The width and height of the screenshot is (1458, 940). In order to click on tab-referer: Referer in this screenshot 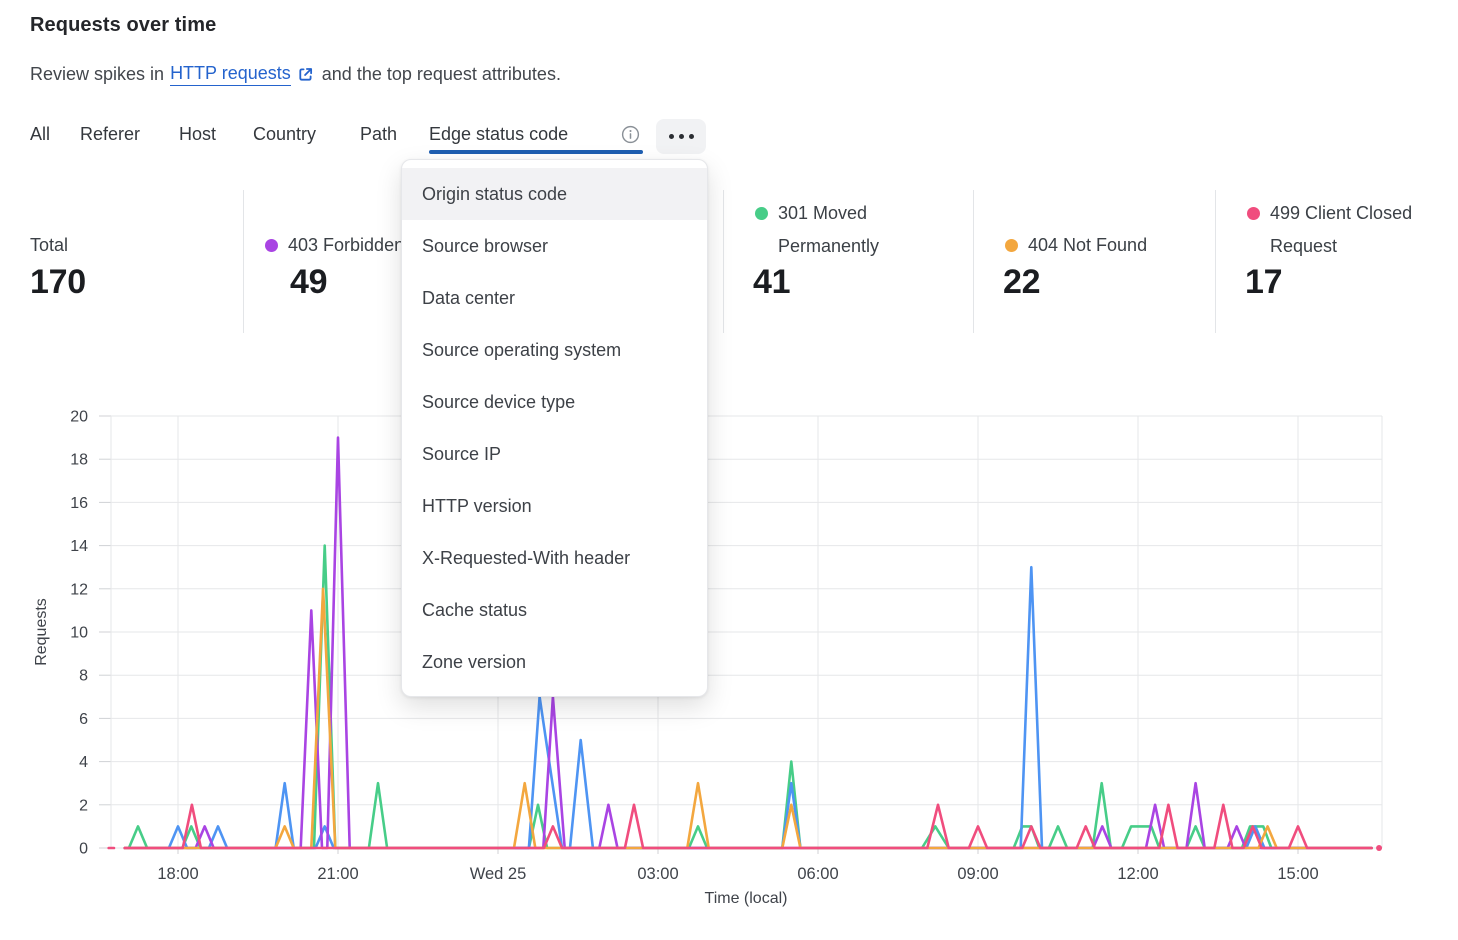, I will do `click(110, 134)`.